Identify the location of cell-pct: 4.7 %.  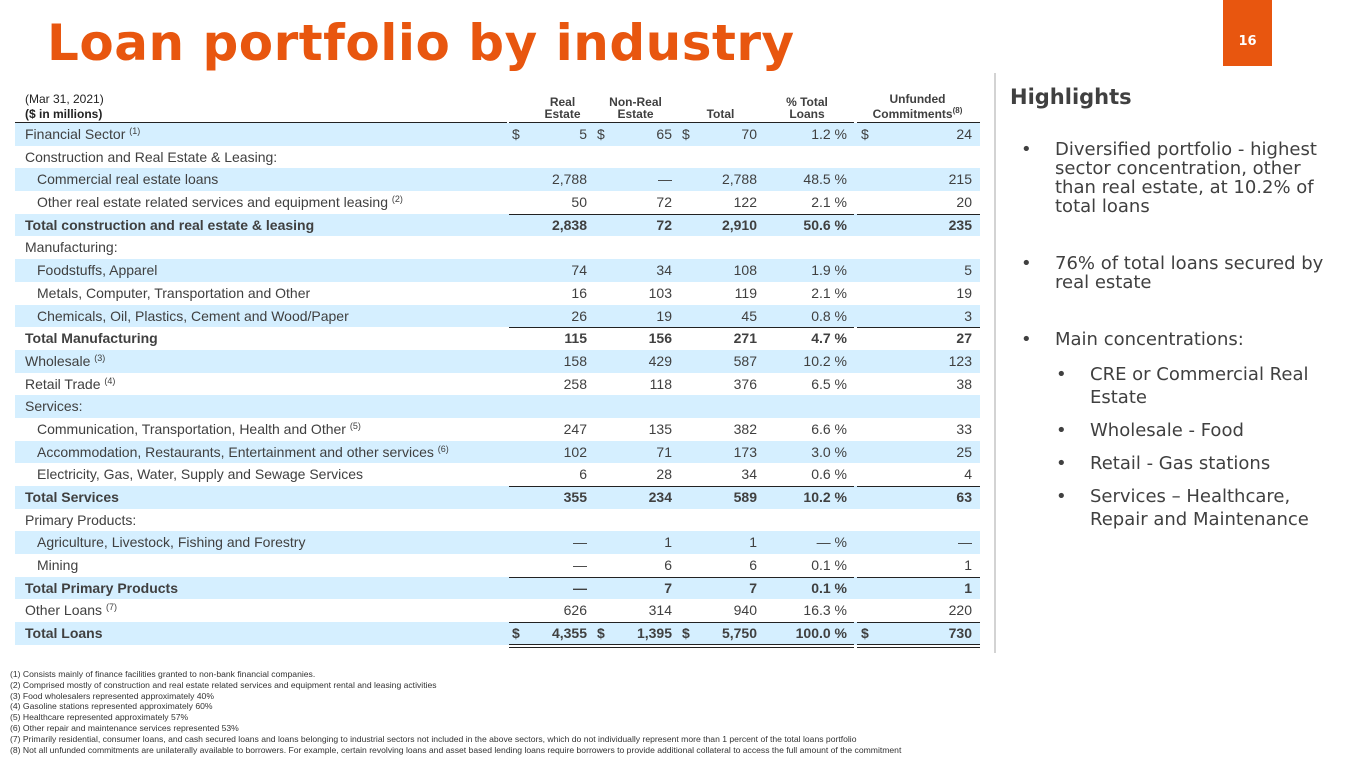
(829, 338).